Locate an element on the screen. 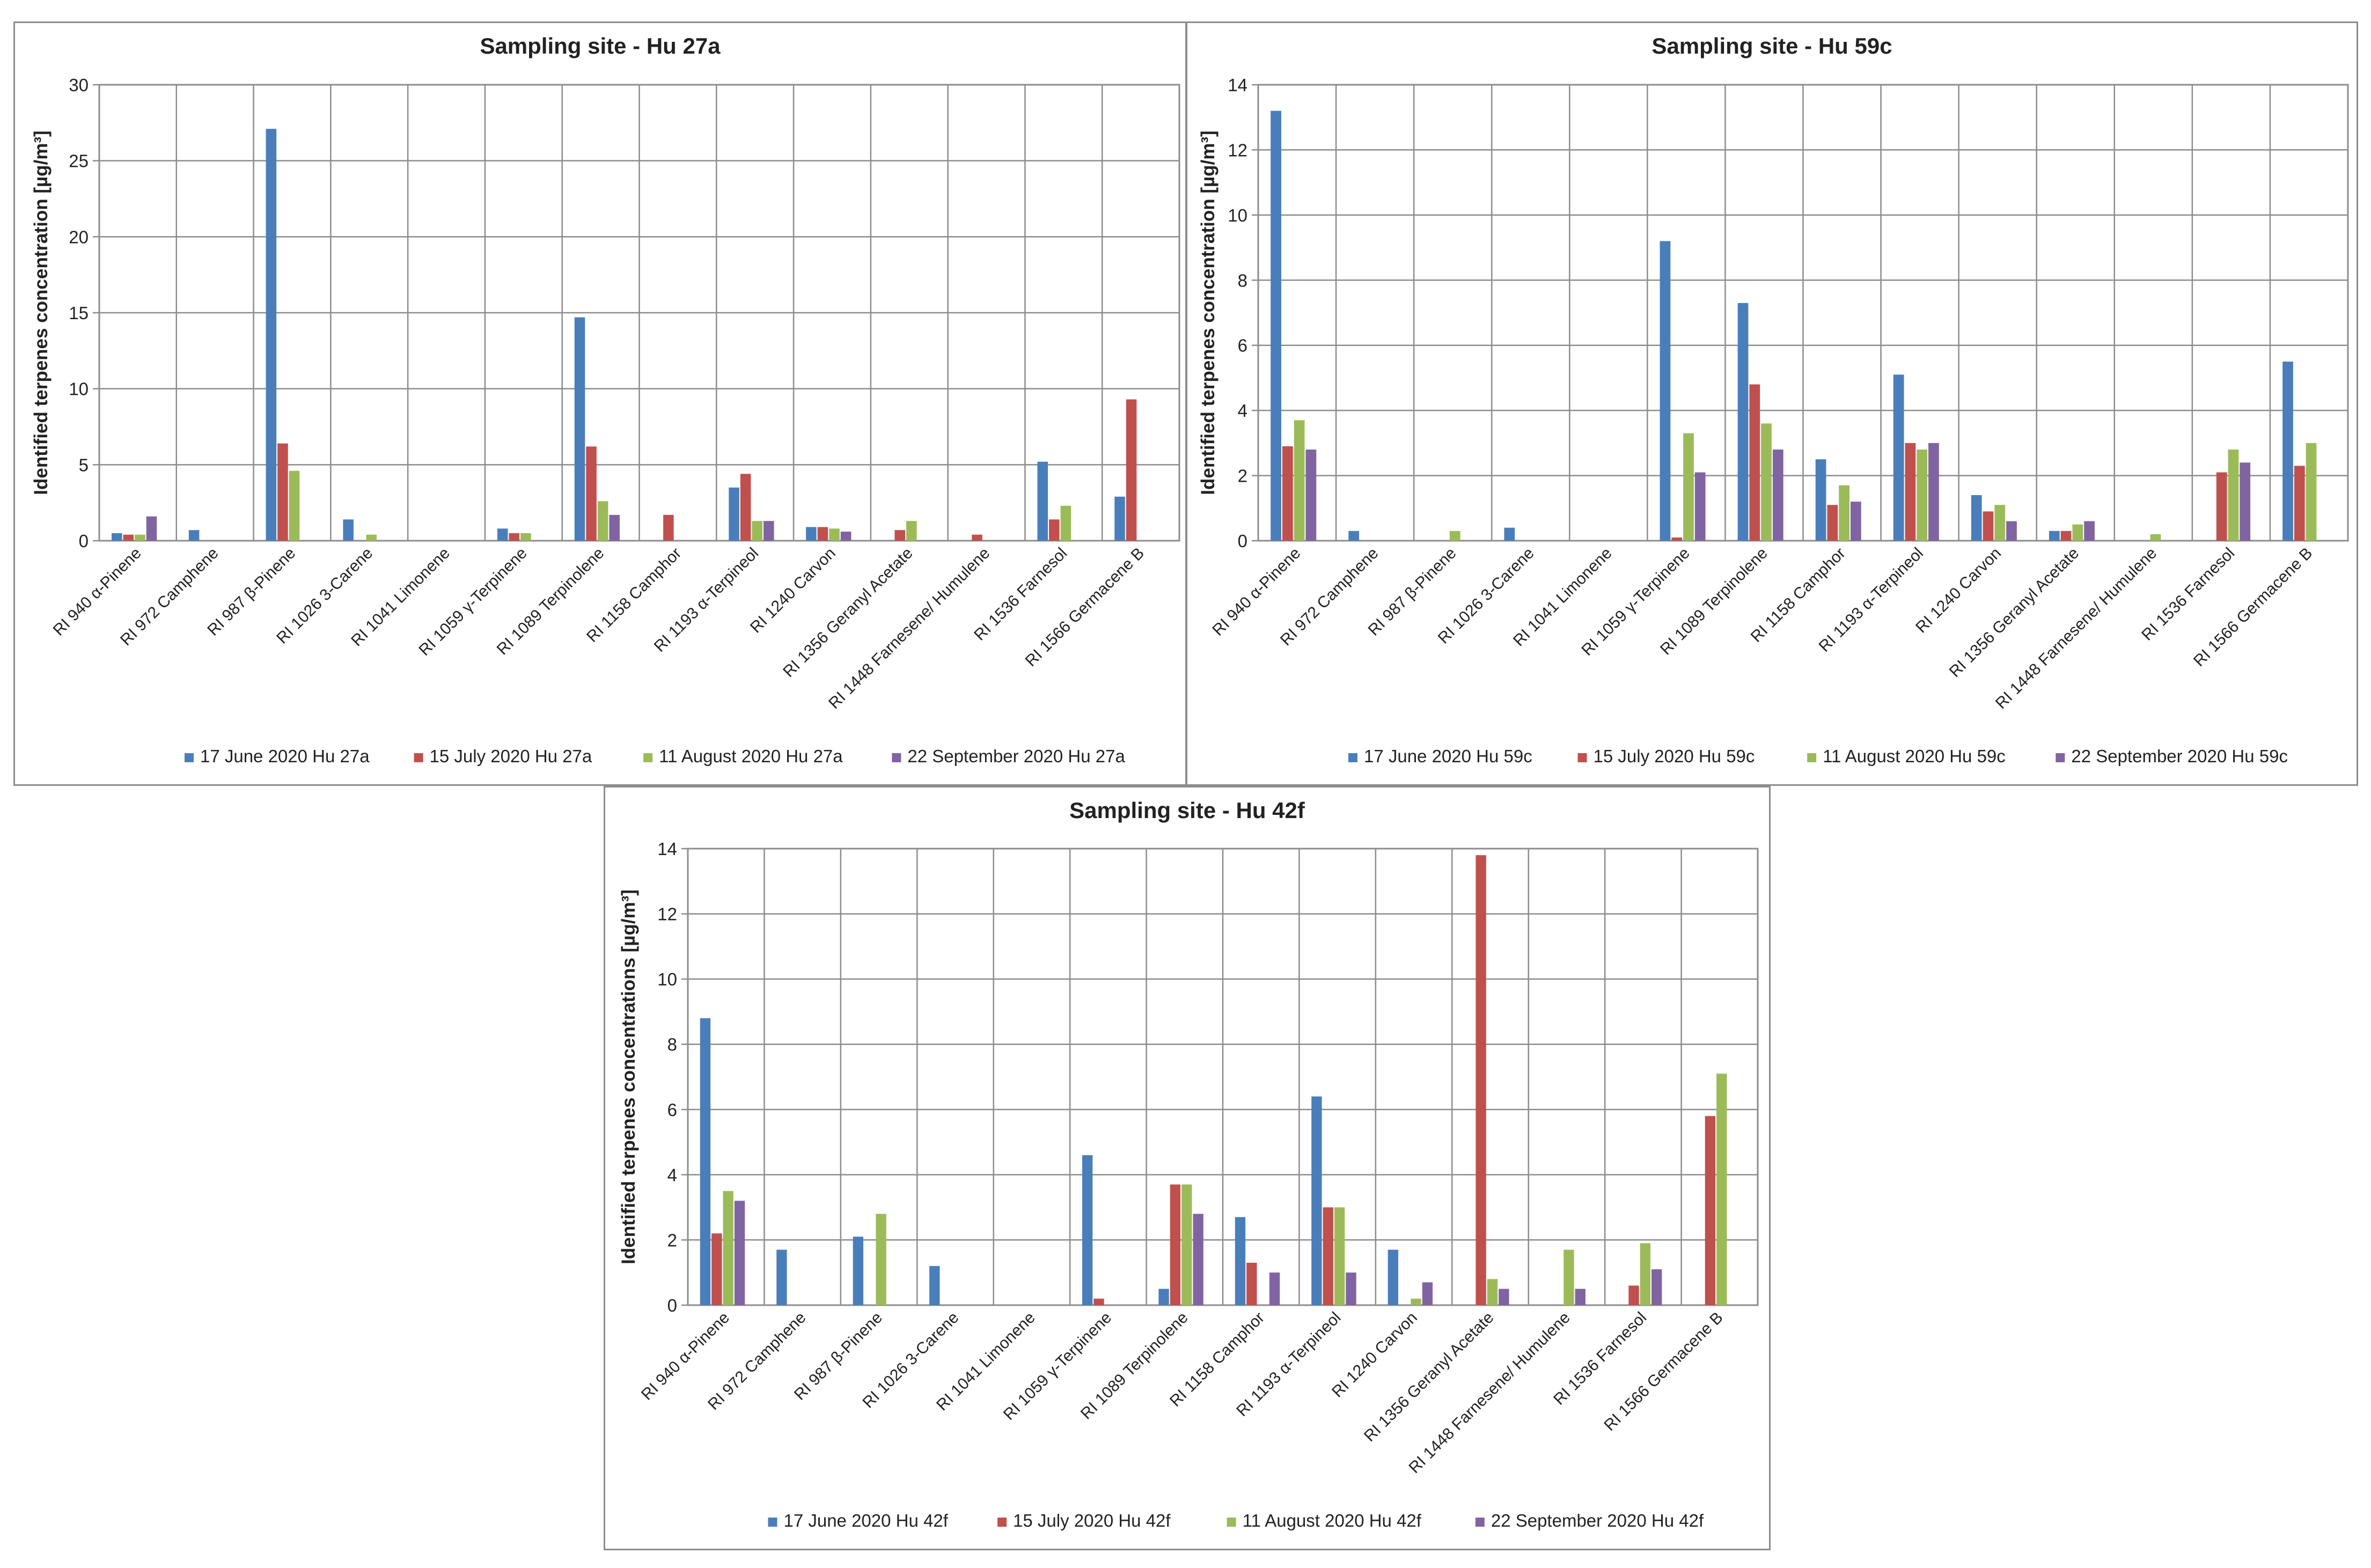  legend-label: 11 August 2020 Hu 27a is located at coordinates (751, 756).